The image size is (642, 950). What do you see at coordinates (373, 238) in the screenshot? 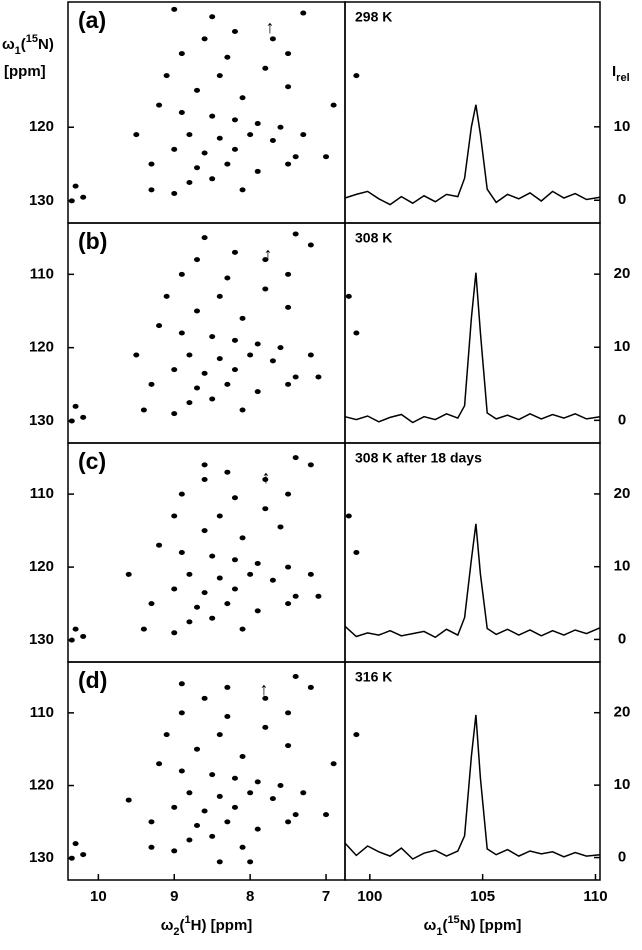
I see `panel-label: 308 K` at bounding box center [373, 238].